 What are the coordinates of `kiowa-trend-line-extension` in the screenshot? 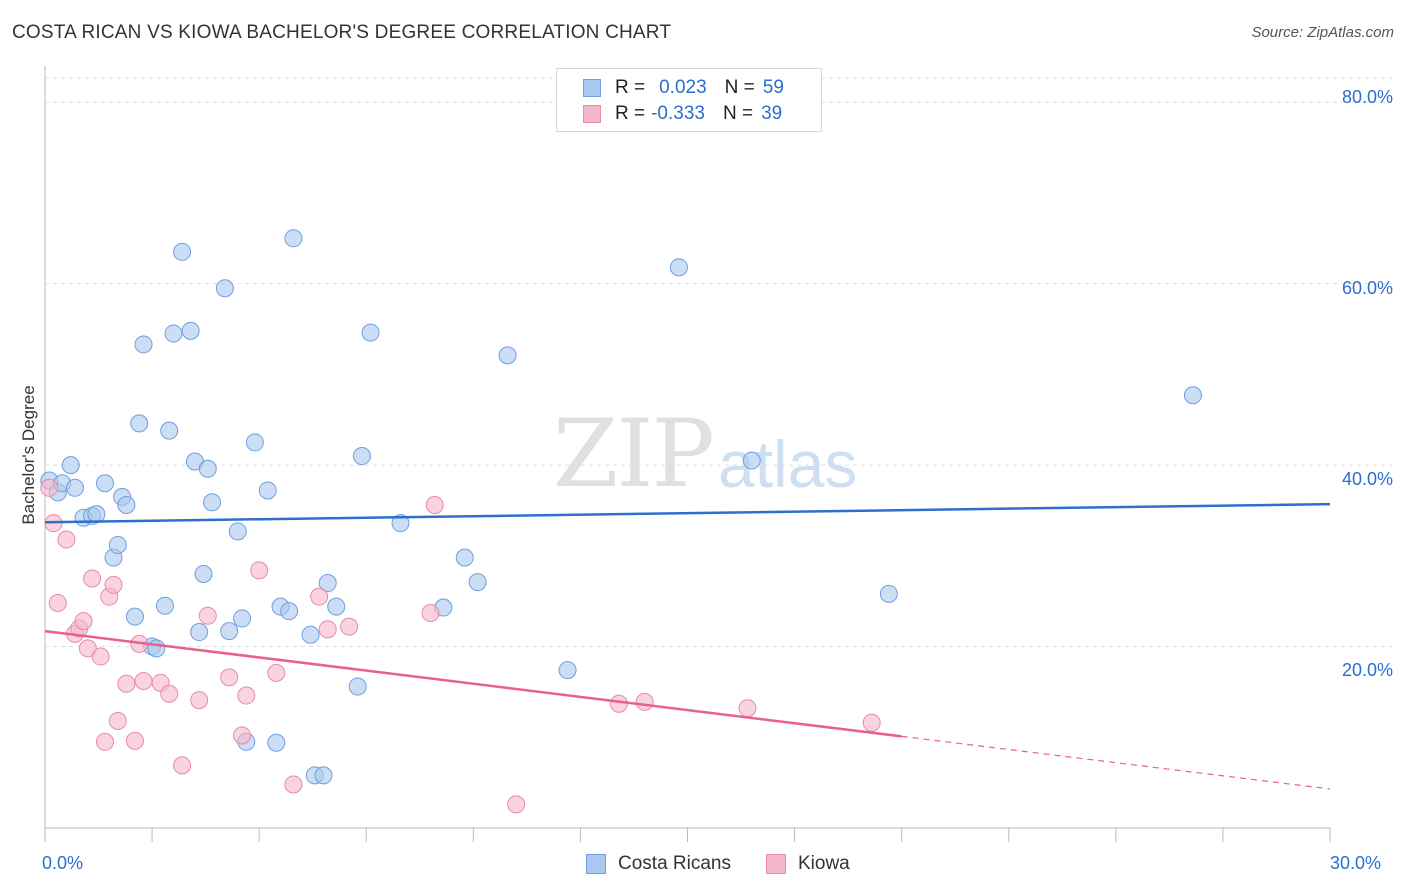 It's located at (1116, 762).